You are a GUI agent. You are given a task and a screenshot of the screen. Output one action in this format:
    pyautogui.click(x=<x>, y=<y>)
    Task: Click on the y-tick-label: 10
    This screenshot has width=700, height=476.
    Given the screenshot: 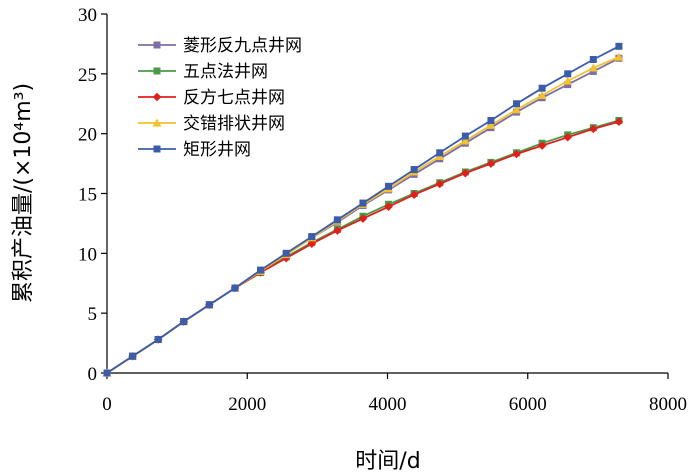 What is the action you would take?
    pyautogui.click(x=87, y=254)
    